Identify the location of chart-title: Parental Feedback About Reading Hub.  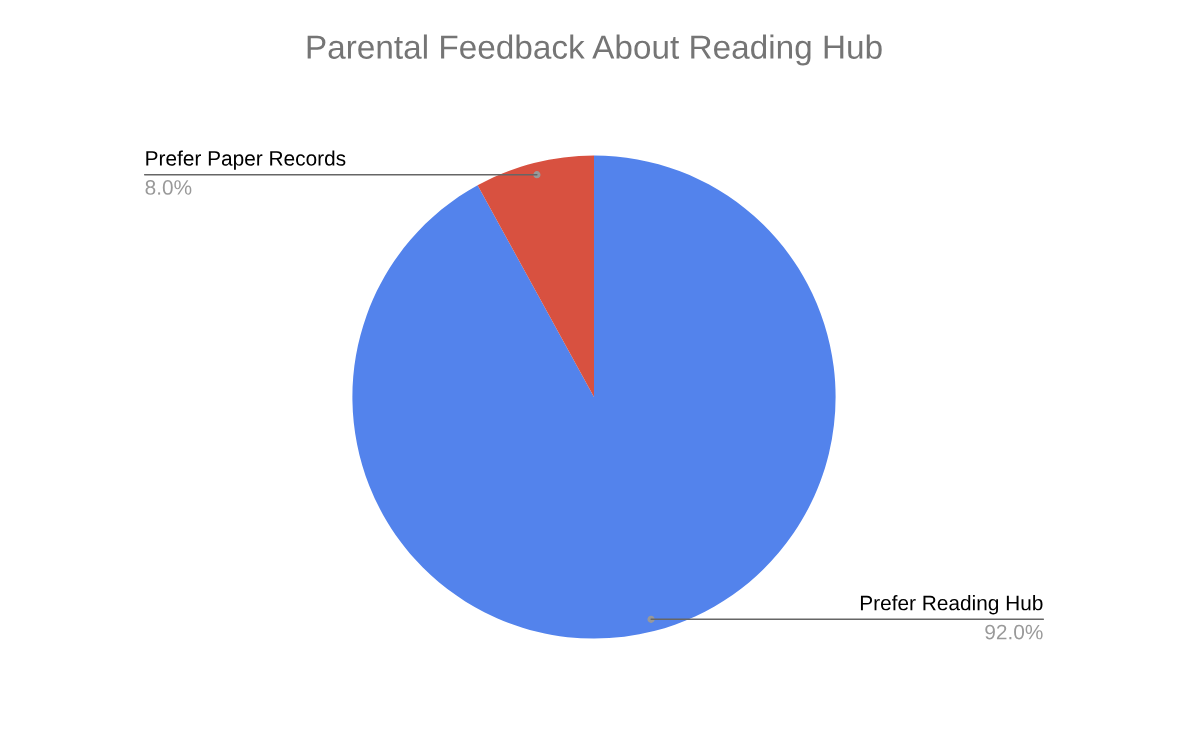
(594, 50).